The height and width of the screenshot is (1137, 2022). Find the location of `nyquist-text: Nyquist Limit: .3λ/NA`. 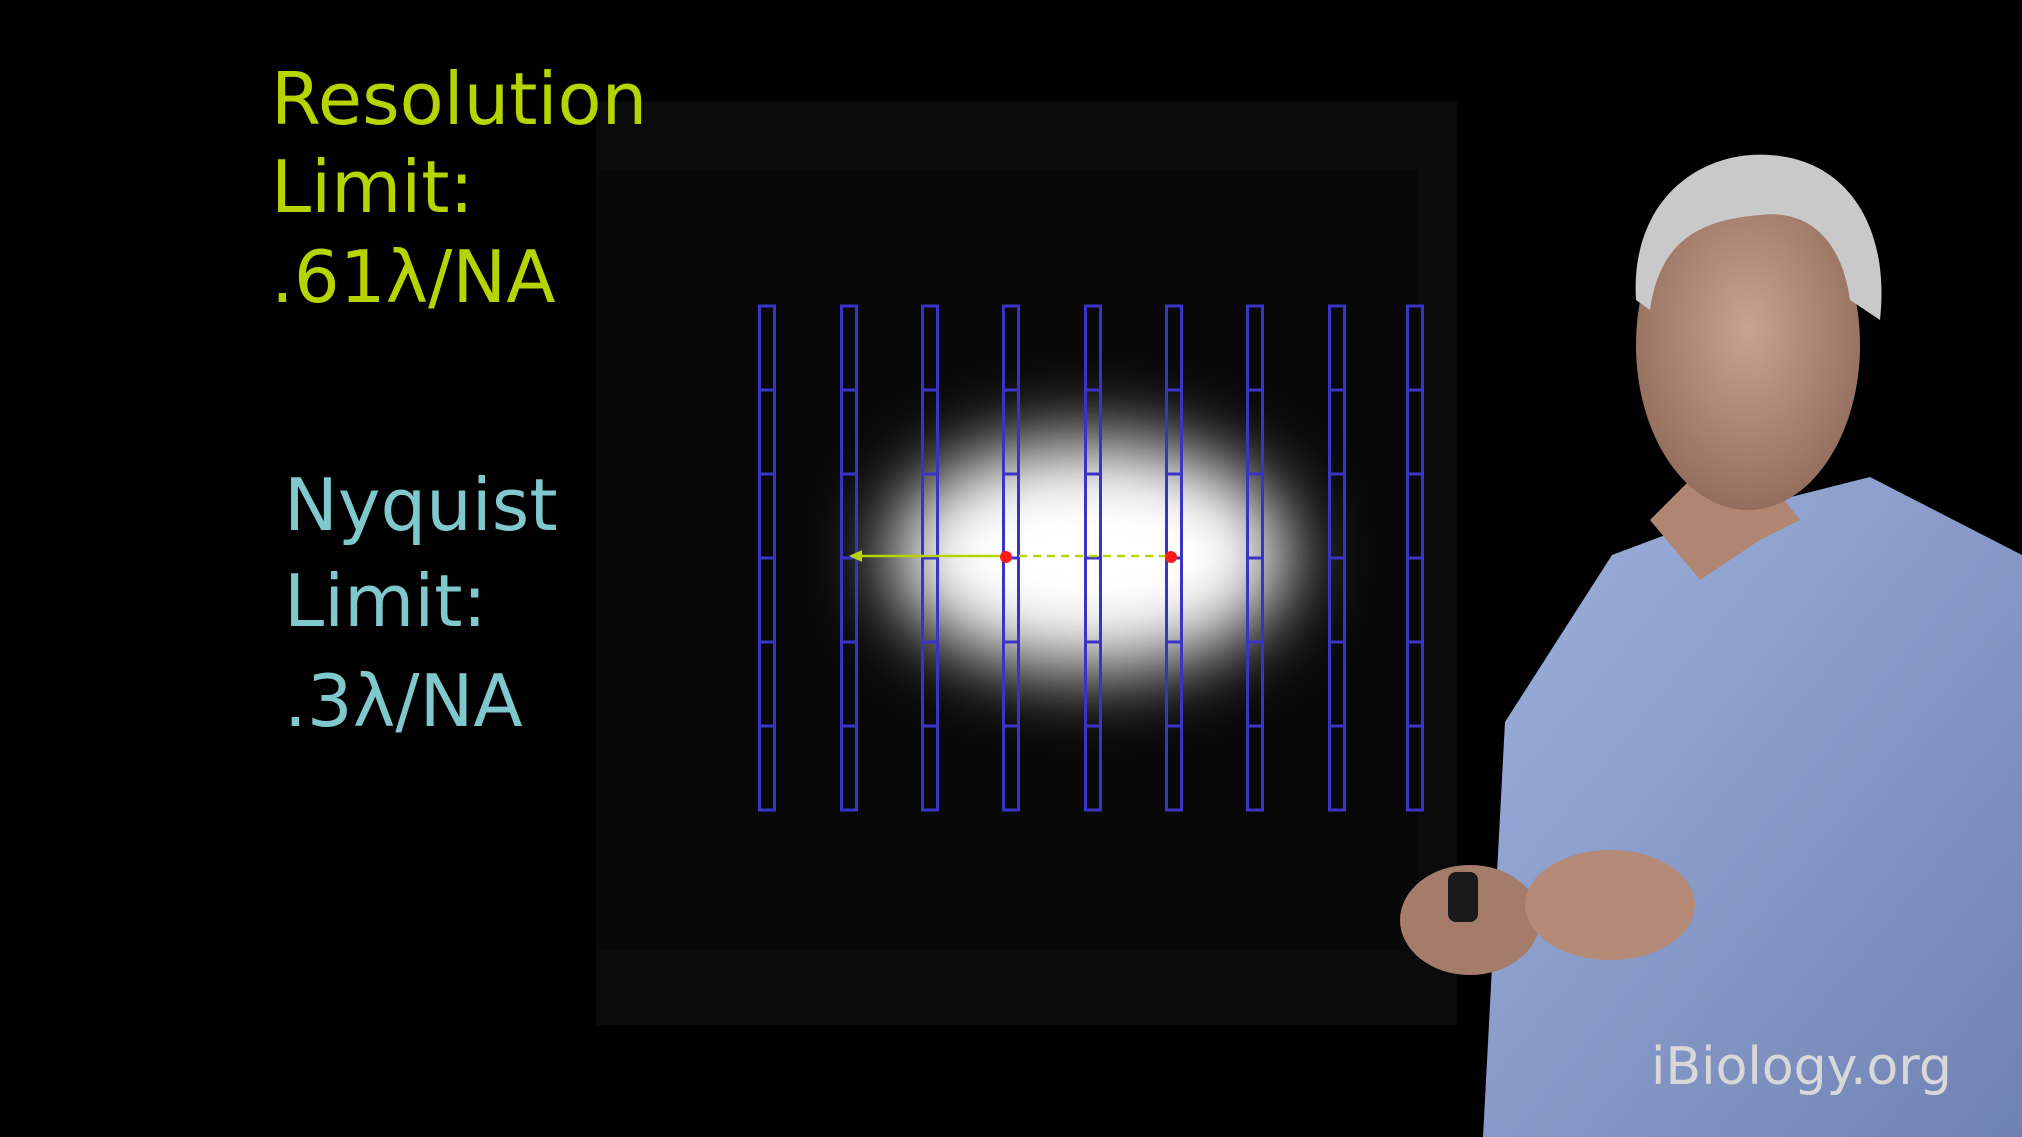

nyquist-text: Nyquist Limit: .3λ/NA is located at coordinates (421, 603).